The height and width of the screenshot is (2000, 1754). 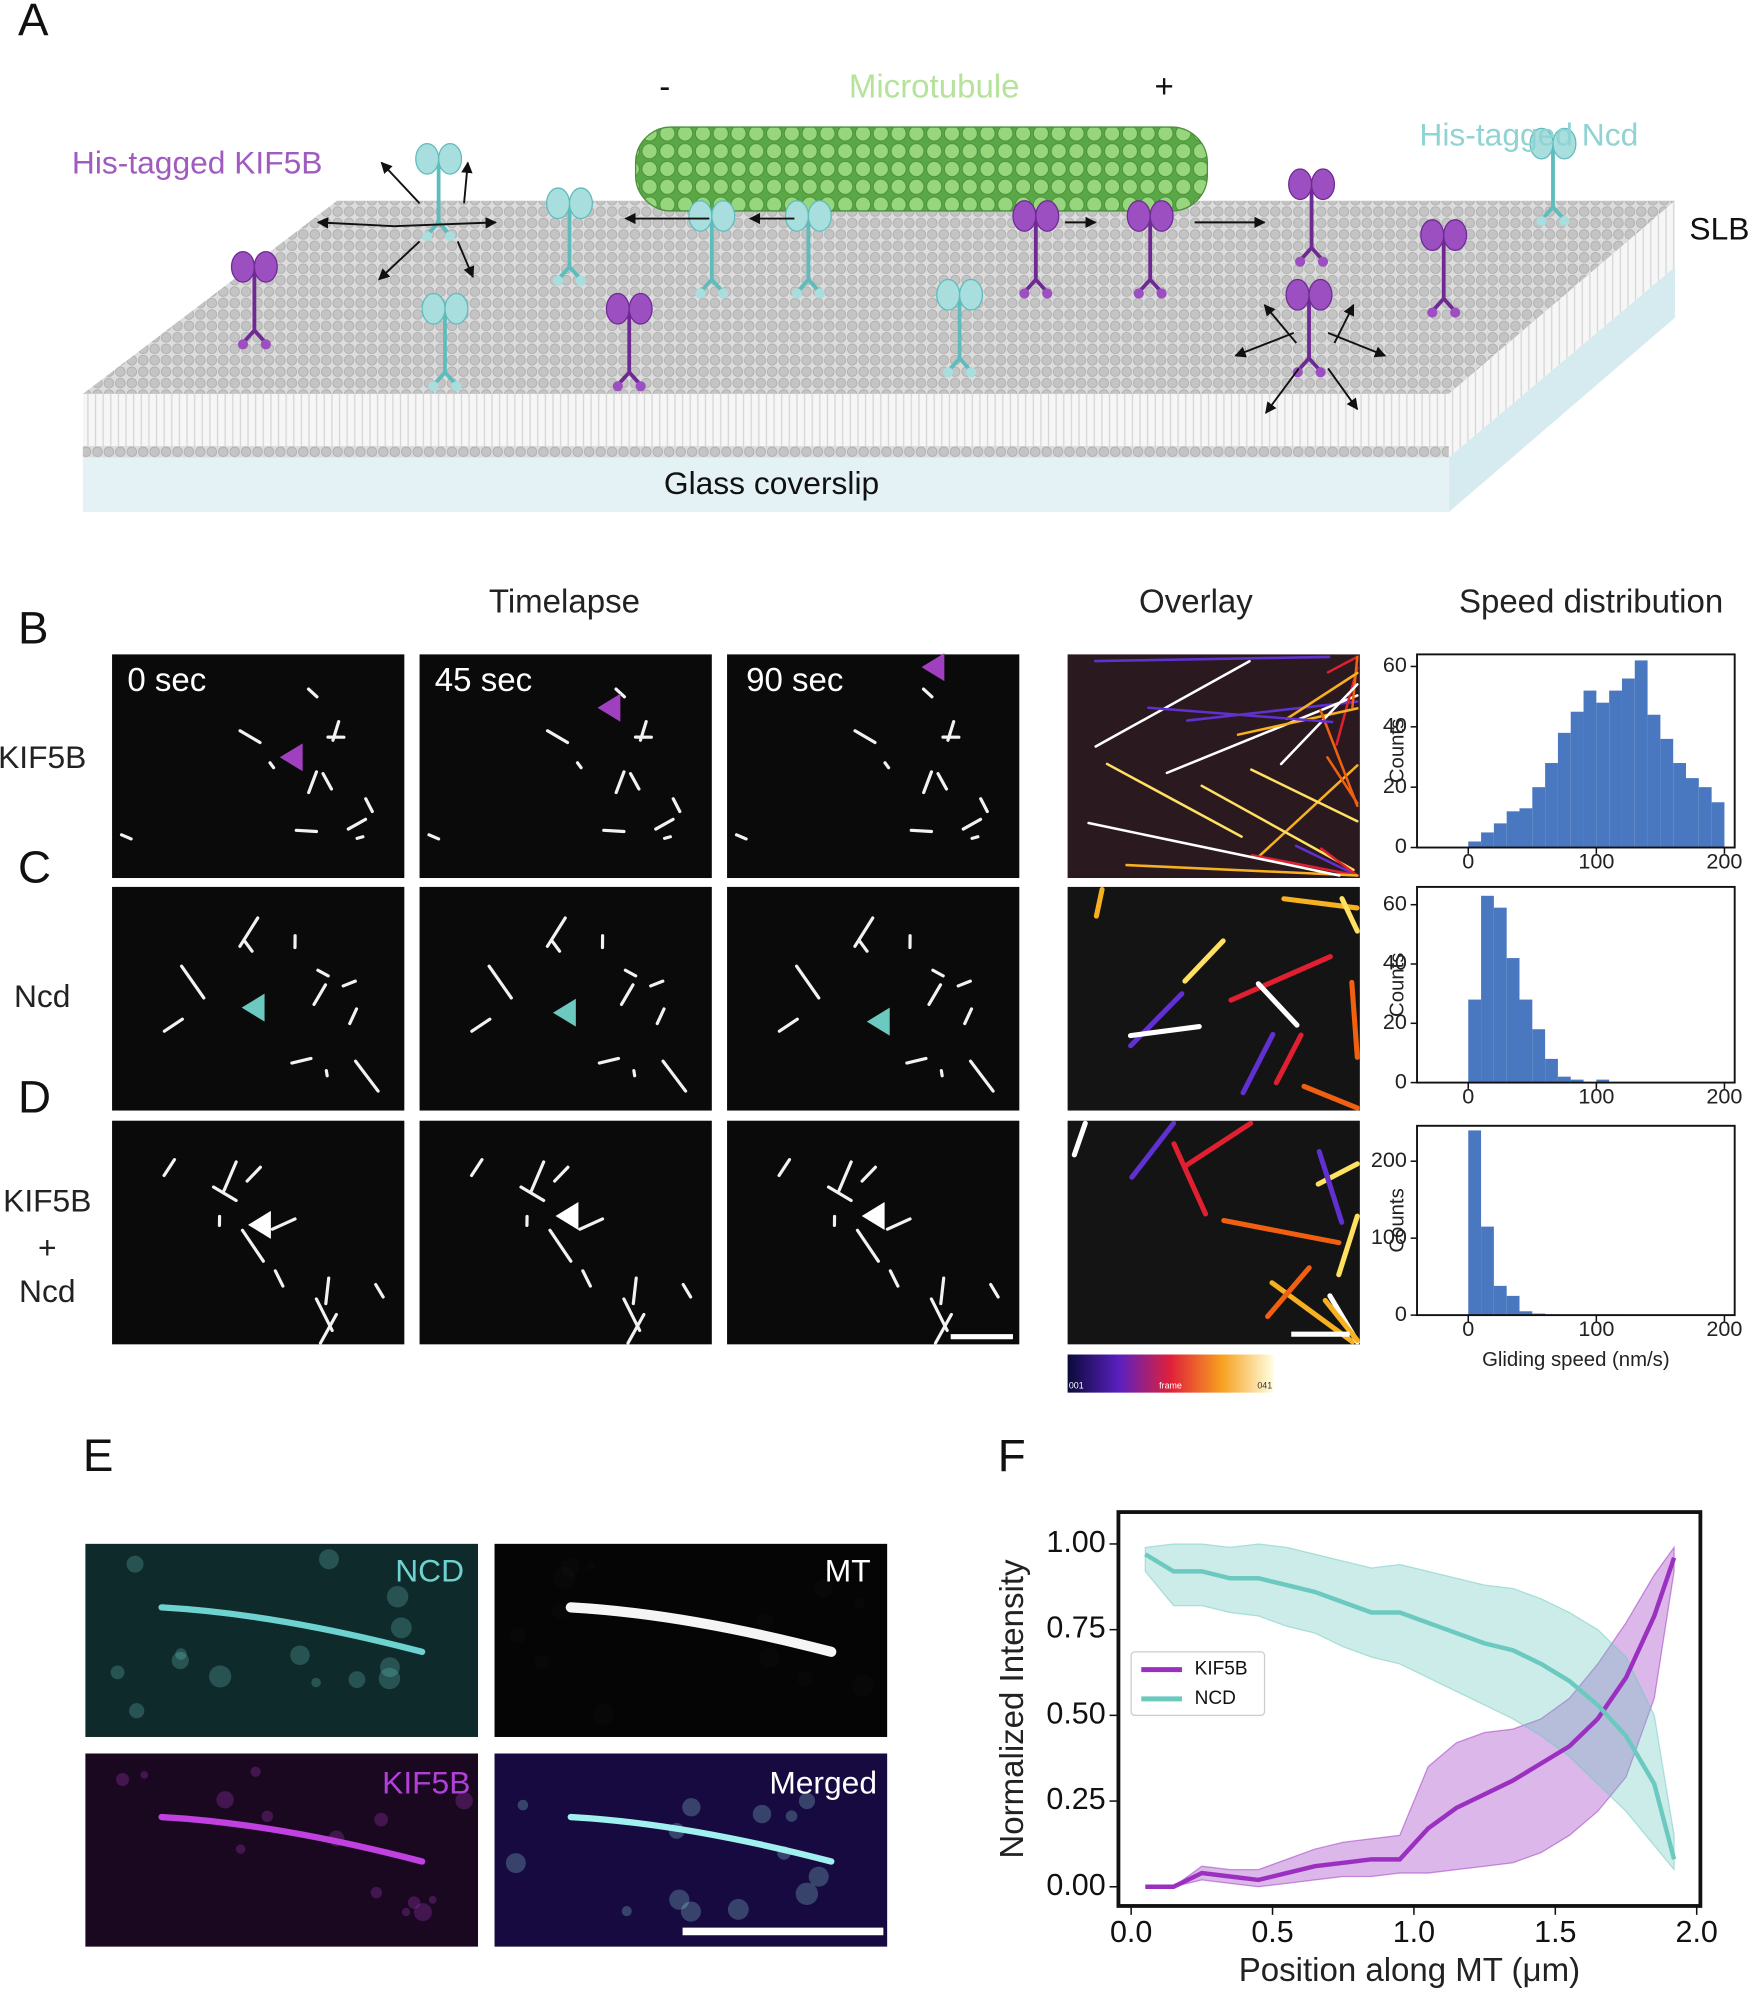 What do you see at coordinates (43, 757) in the screenshot?
I see `row-label: KIF5B` at bounding box center [43, 757].